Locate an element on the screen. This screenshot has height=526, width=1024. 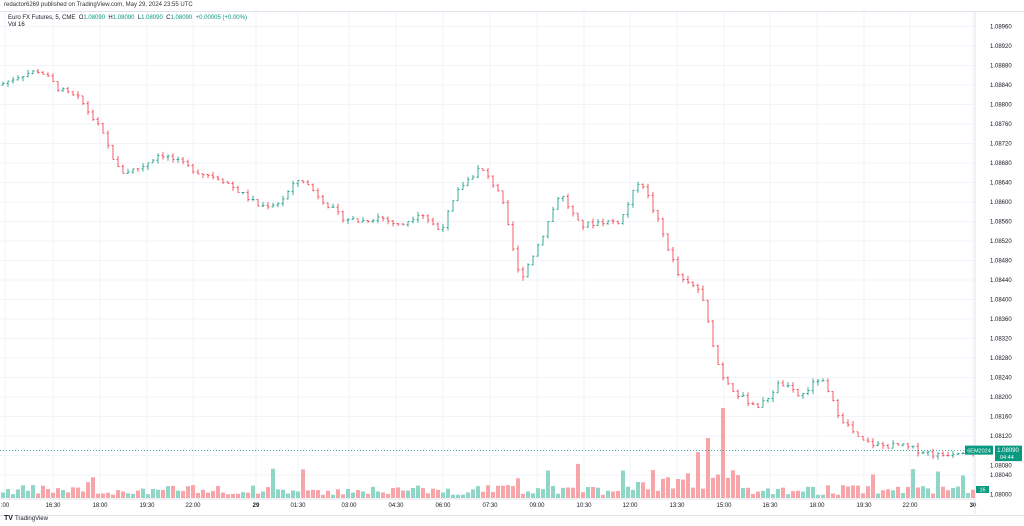
x-tick-label: 19:30 is located at coordinates (147, 506).